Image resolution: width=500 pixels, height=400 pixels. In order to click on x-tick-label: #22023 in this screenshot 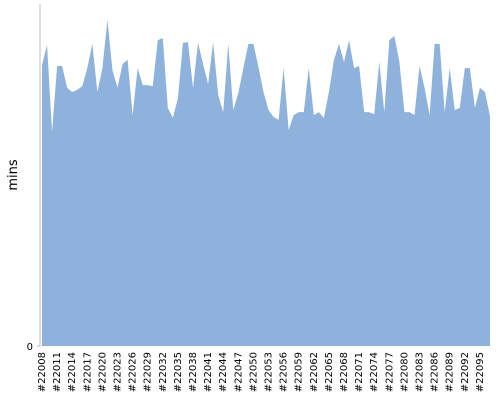, I will do `click(118, 372)`.